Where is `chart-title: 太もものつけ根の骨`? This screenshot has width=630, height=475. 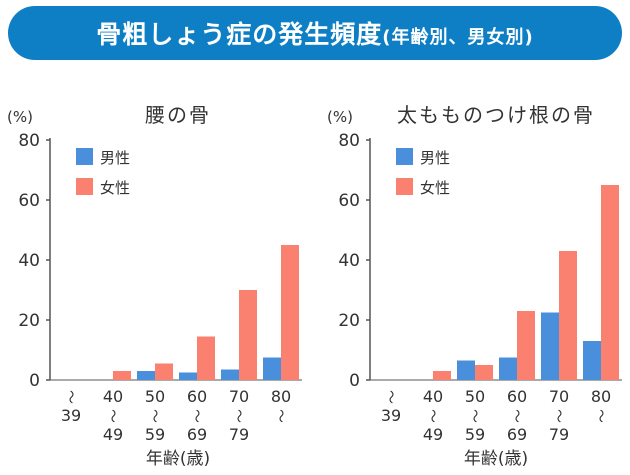 chart-title: 太もものつけ根の骨 is located at coordinates (496, 115).